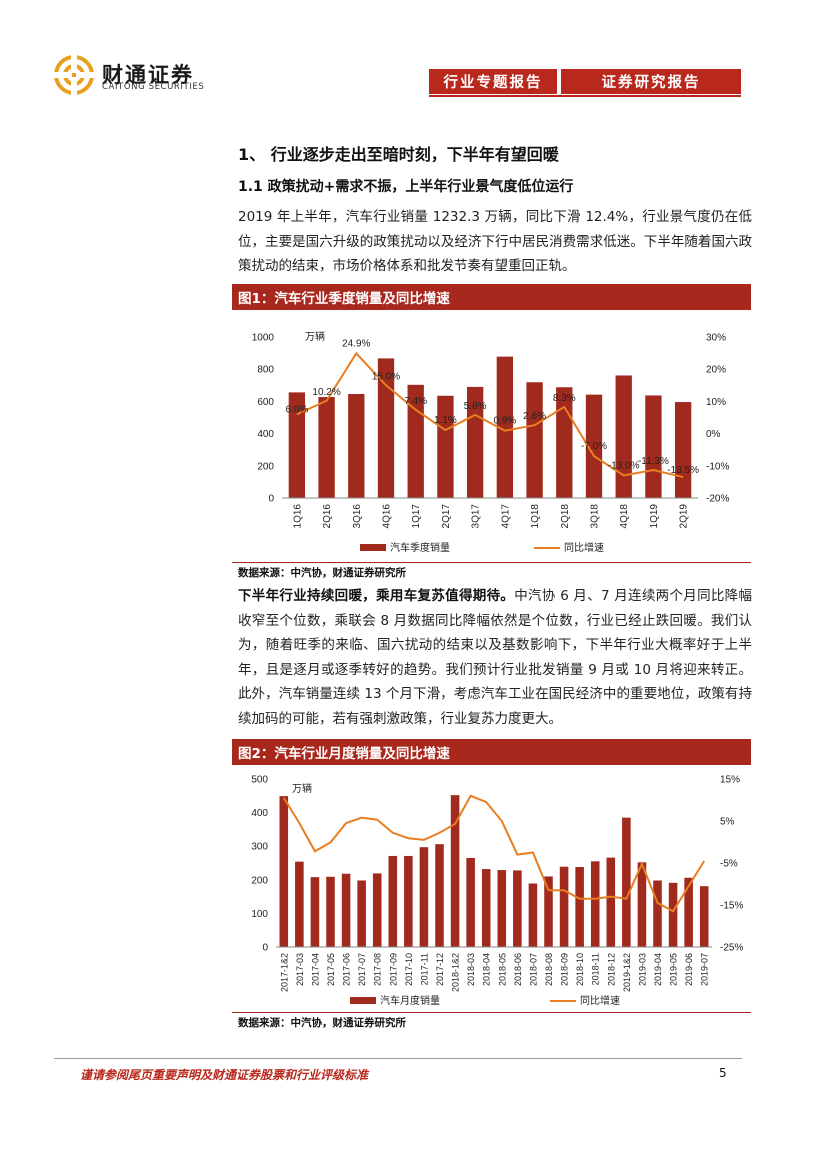  I want to click on x-tick-label: 2018-11, so click(596, 969).